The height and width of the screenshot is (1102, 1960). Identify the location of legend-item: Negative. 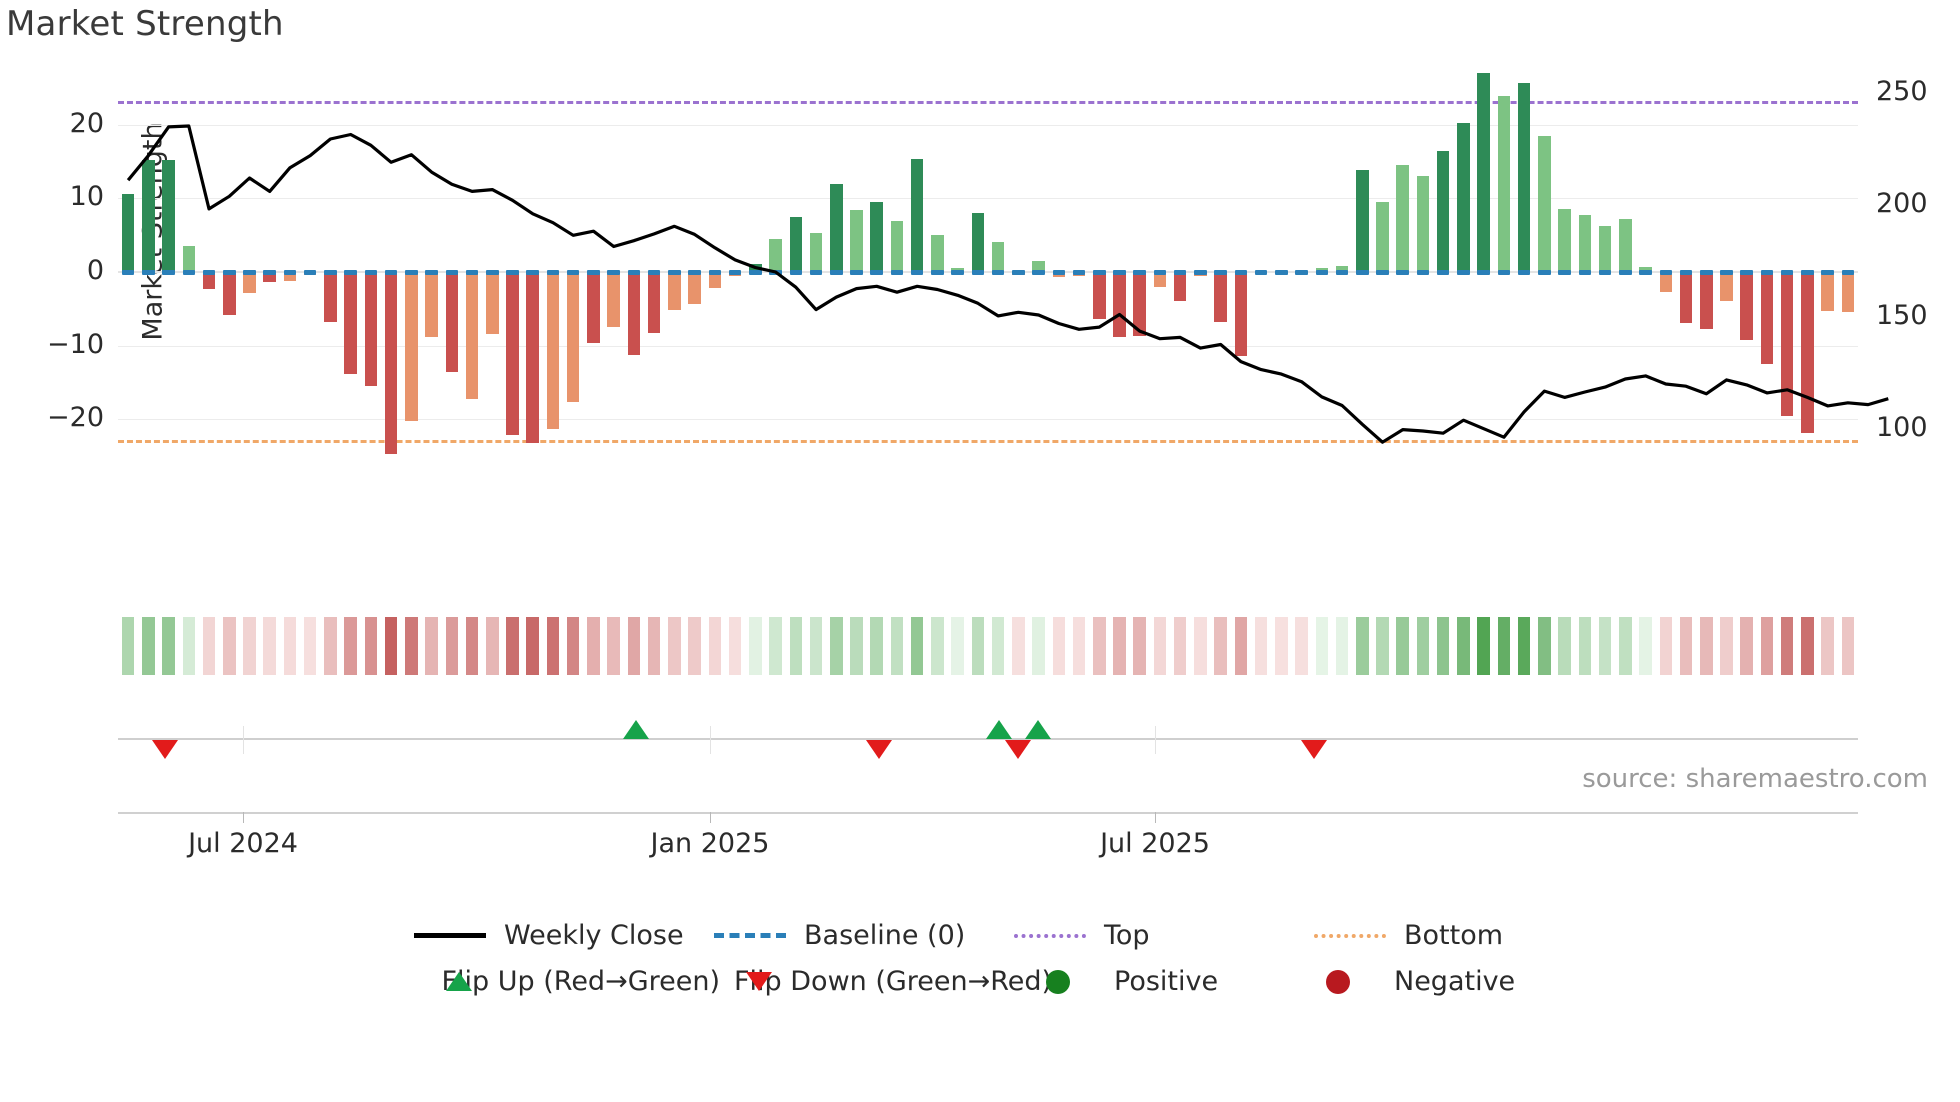
(1420, 981).